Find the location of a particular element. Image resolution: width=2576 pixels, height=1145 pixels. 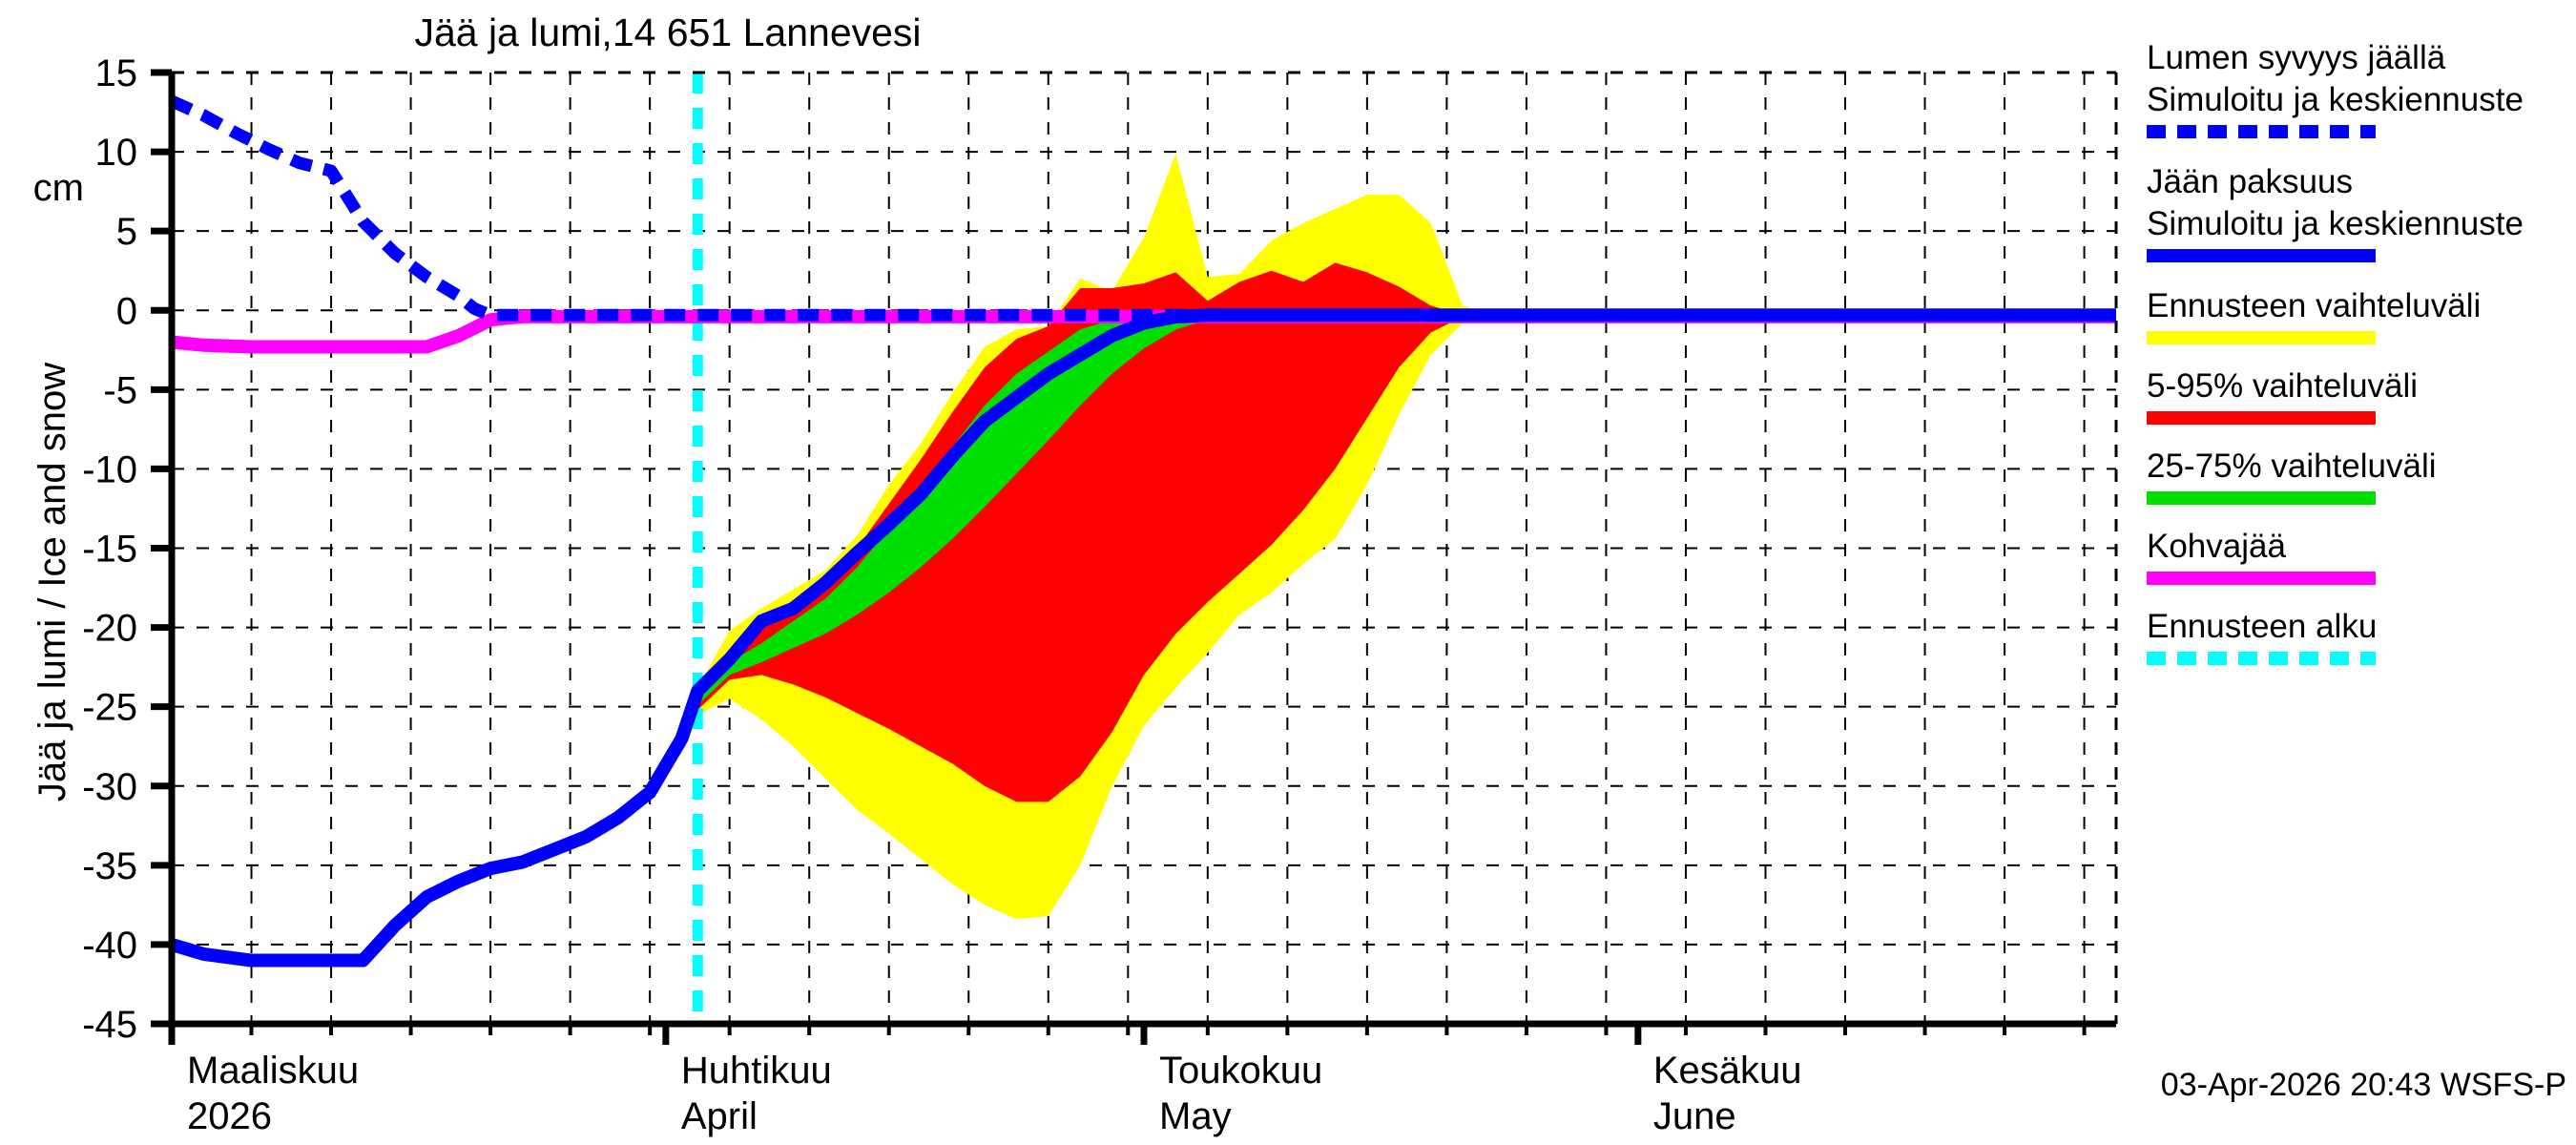

y-axis-tick-label: -20 is located at coordinates (109, 629).